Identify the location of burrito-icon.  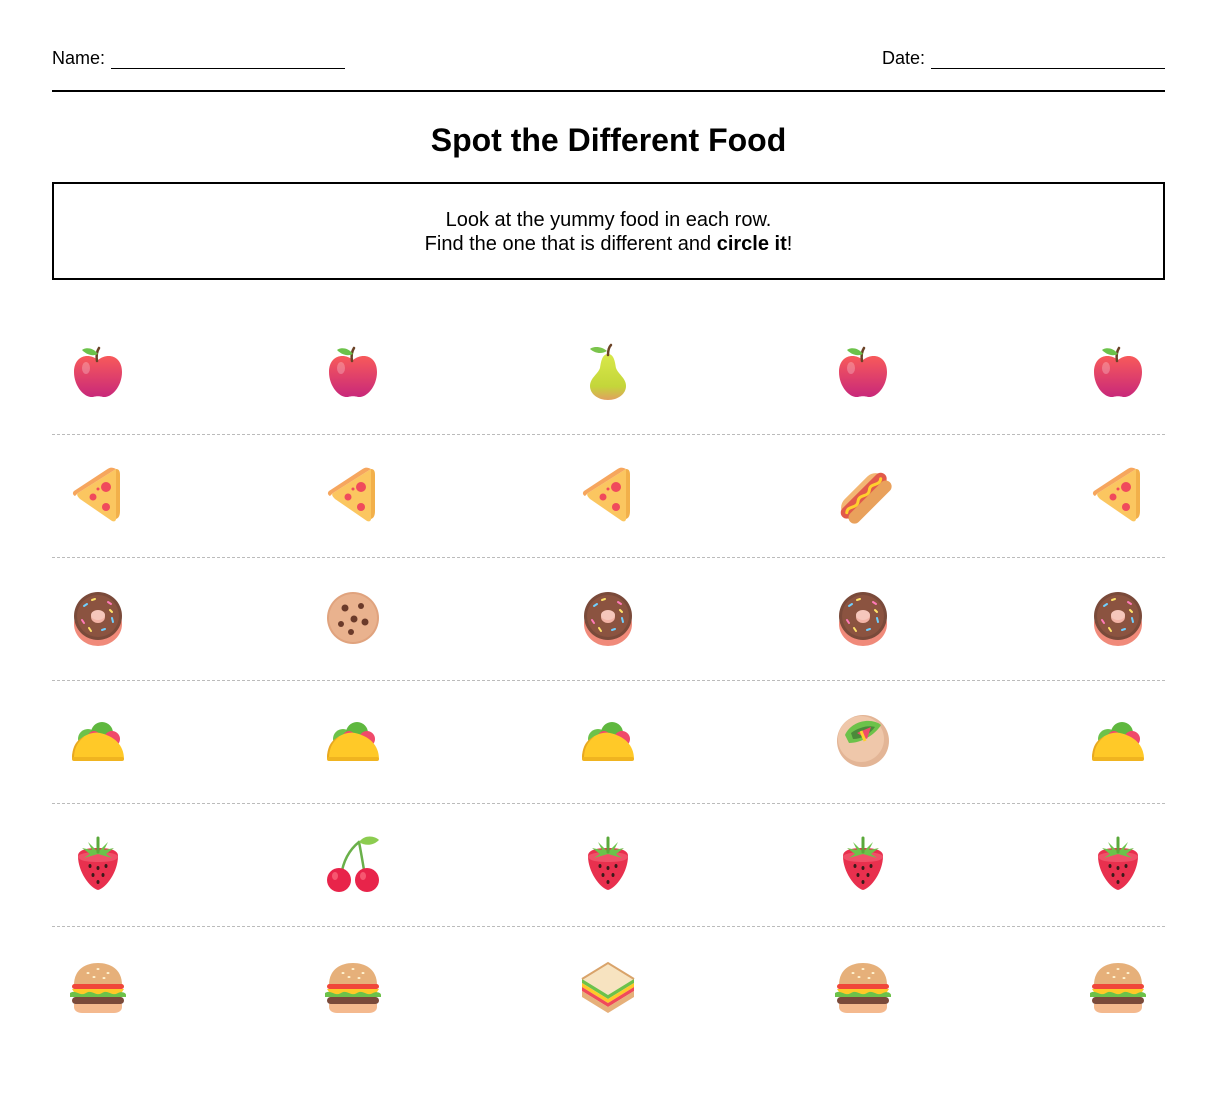
(863, 741).